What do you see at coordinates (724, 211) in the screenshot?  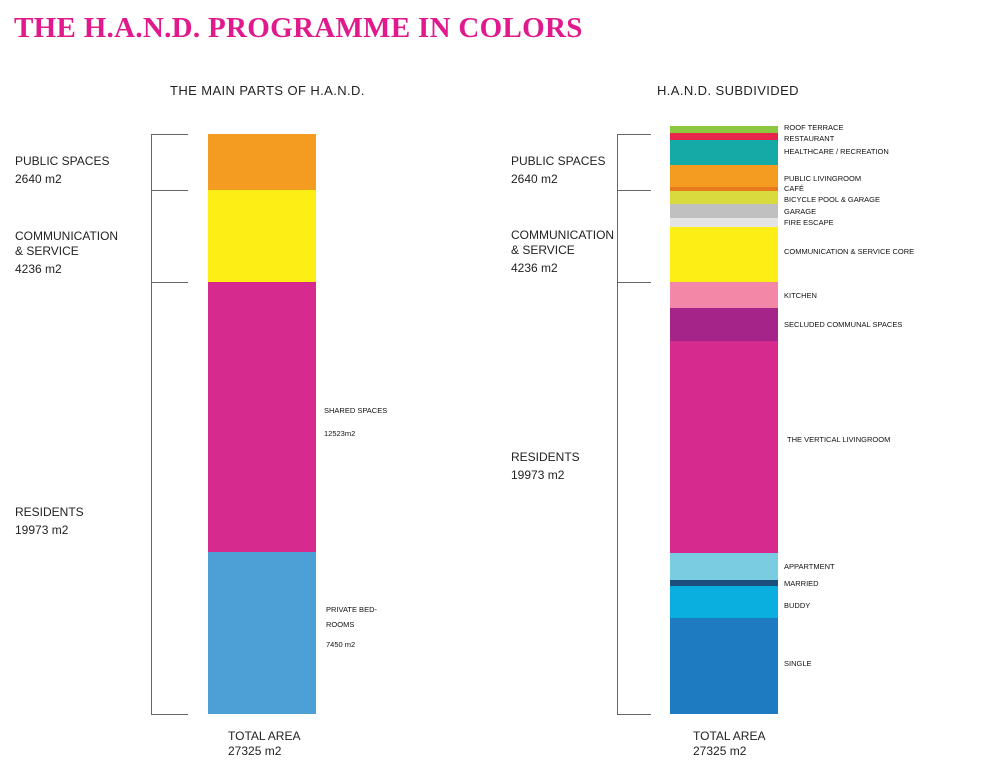 I see `right-bar-garage` at bounding box center [724, 211].